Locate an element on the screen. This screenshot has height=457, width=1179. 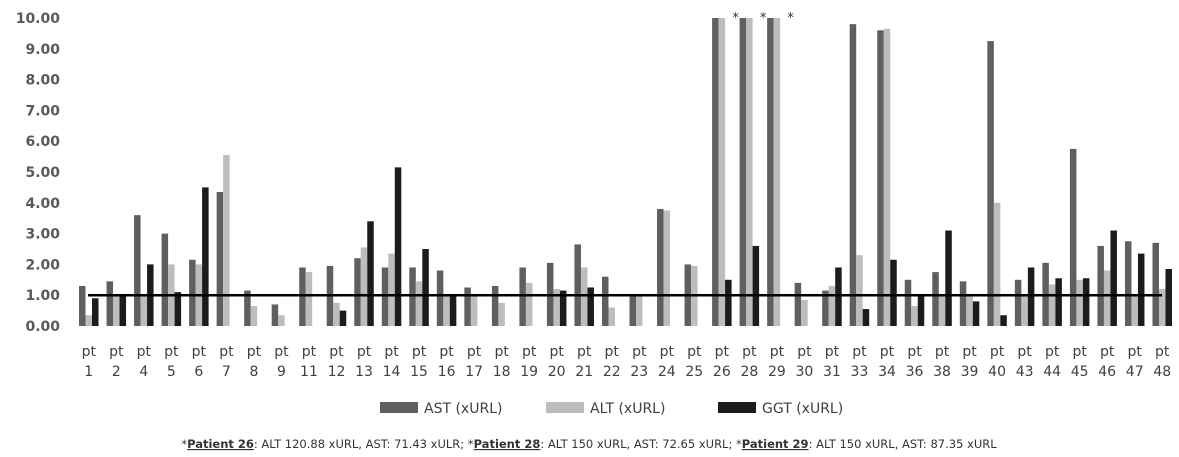
footnote-patient: Patient 26 is located at coordinates (220, 444).